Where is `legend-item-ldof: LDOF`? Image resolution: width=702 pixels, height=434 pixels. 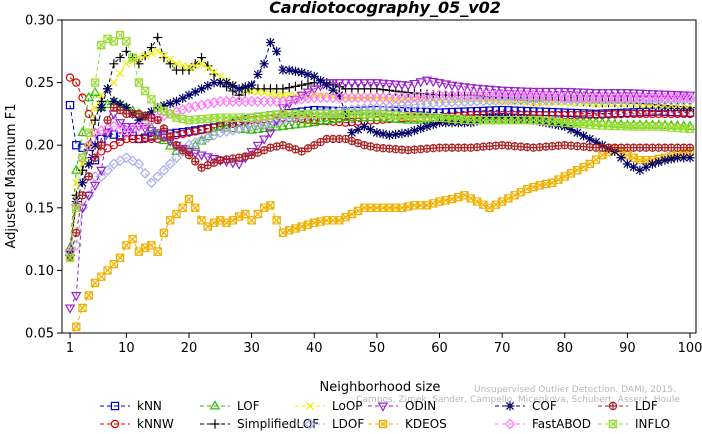 legend-item-ldof: LDOF is located at coordinates (329, 424).